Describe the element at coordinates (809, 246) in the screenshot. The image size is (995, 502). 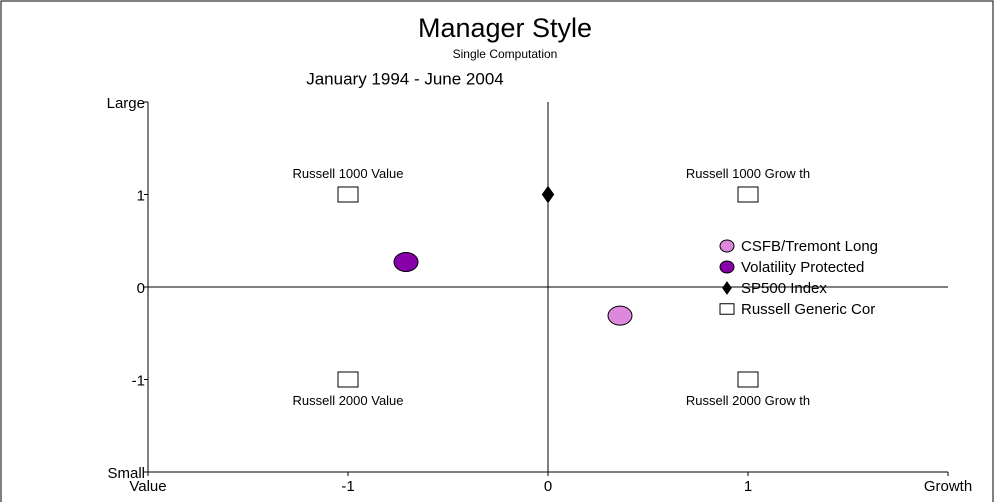
I see `legend-label: CSFB/Tremont Long` at that location.